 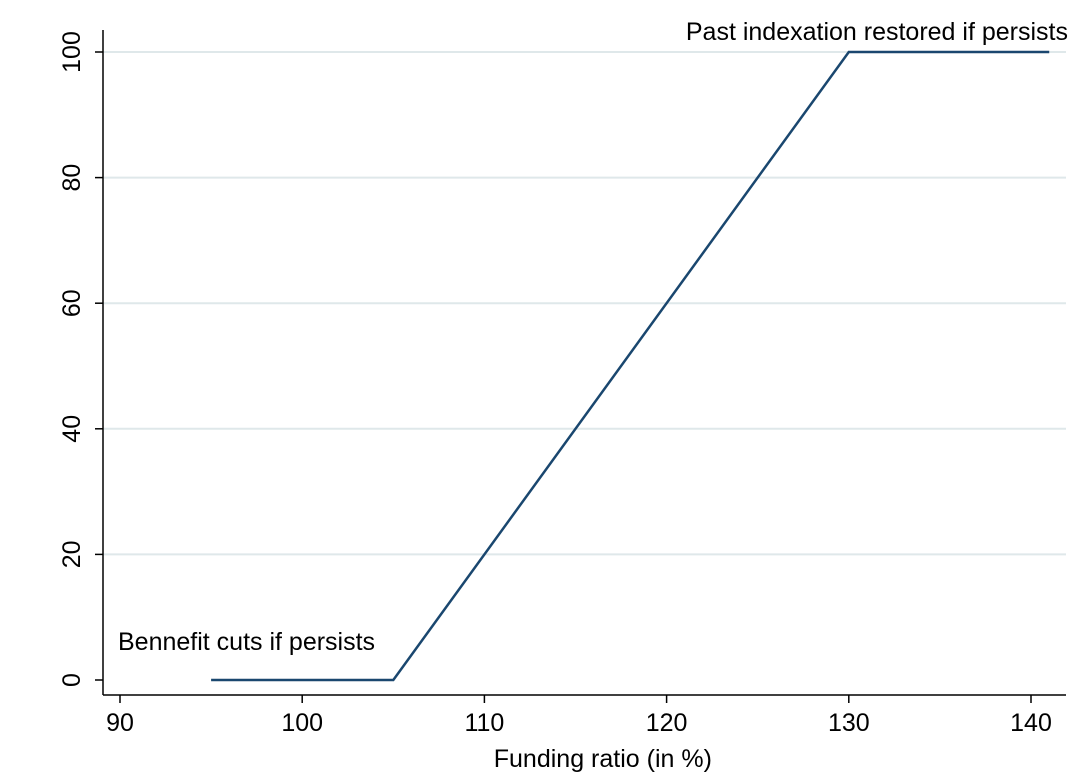 What do you see at coordinates (484, 723) in the screenshot?
I see `x-tick-label-110: 110` at bounding box center [484, 723].